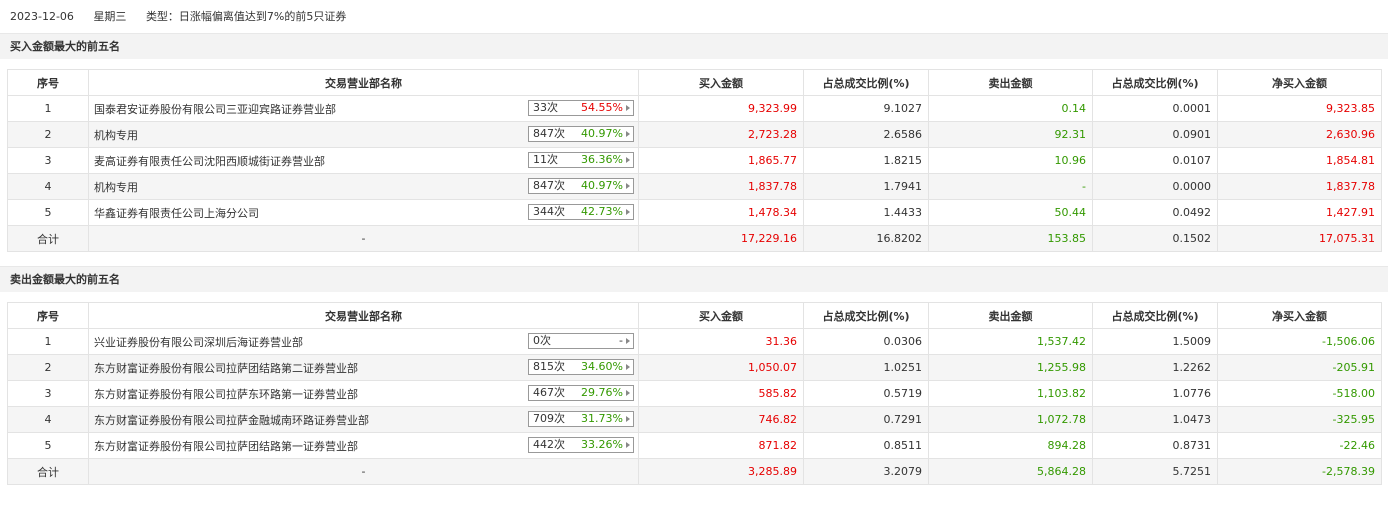  Describe the element at coordinates (549, 418) in the screenshot. I see `listing-count: 709次` at that location.